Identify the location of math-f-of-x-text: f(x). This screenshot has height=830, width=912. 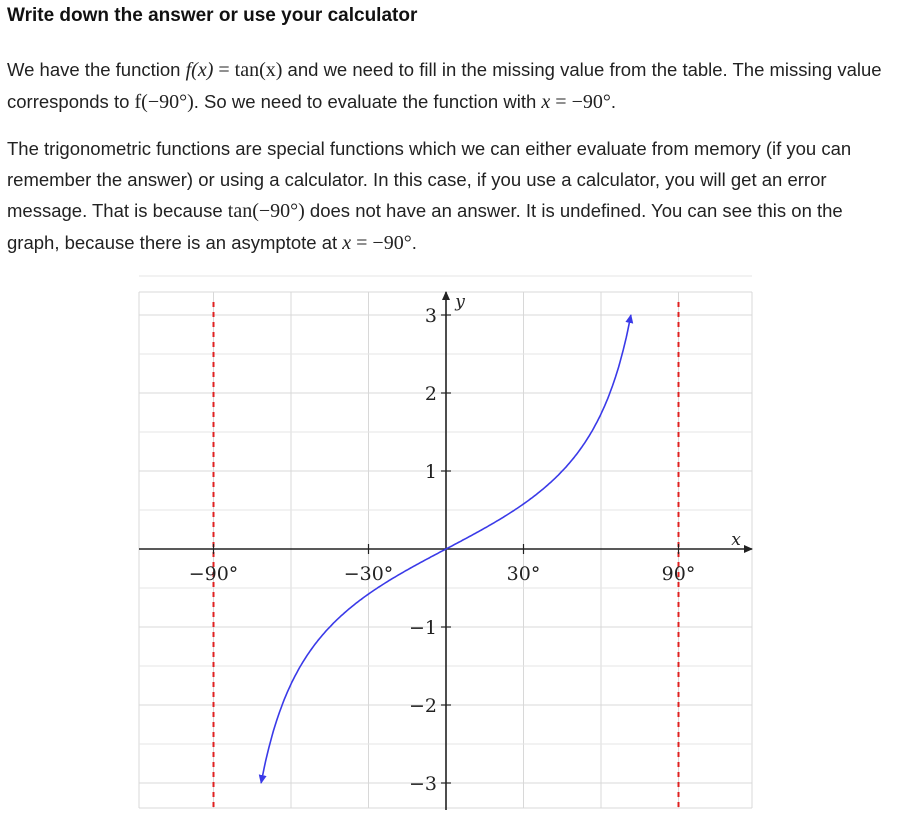
(199, 70).